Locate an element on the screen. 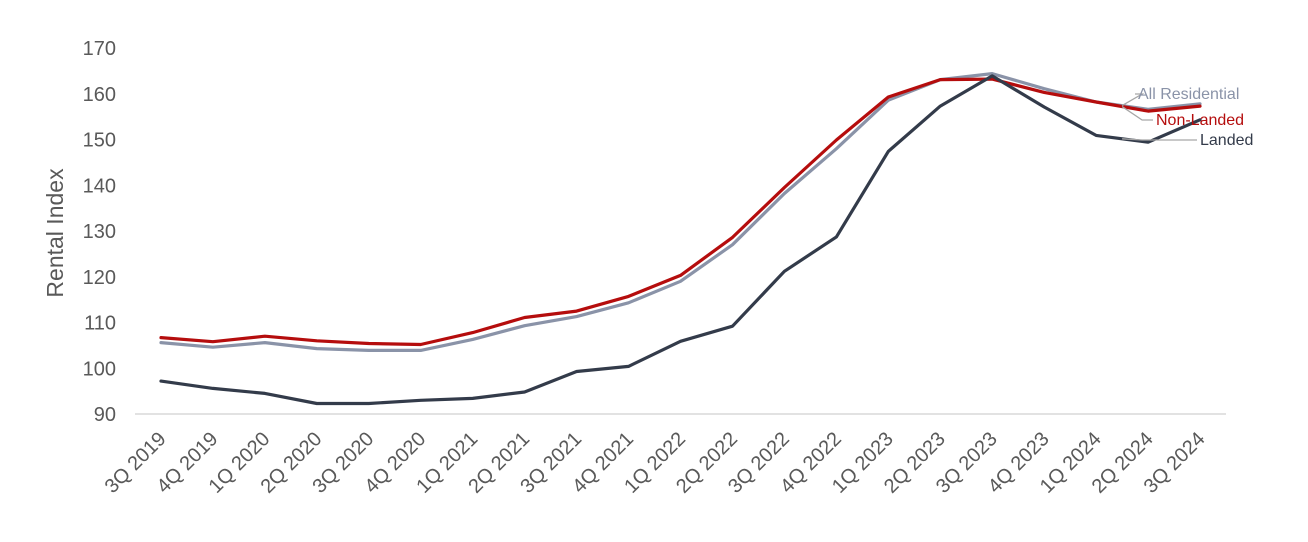 This screenshot has width=1308, height=542. legend-label-non-landed: Non-Landed is located at coordinates (1200, 120).